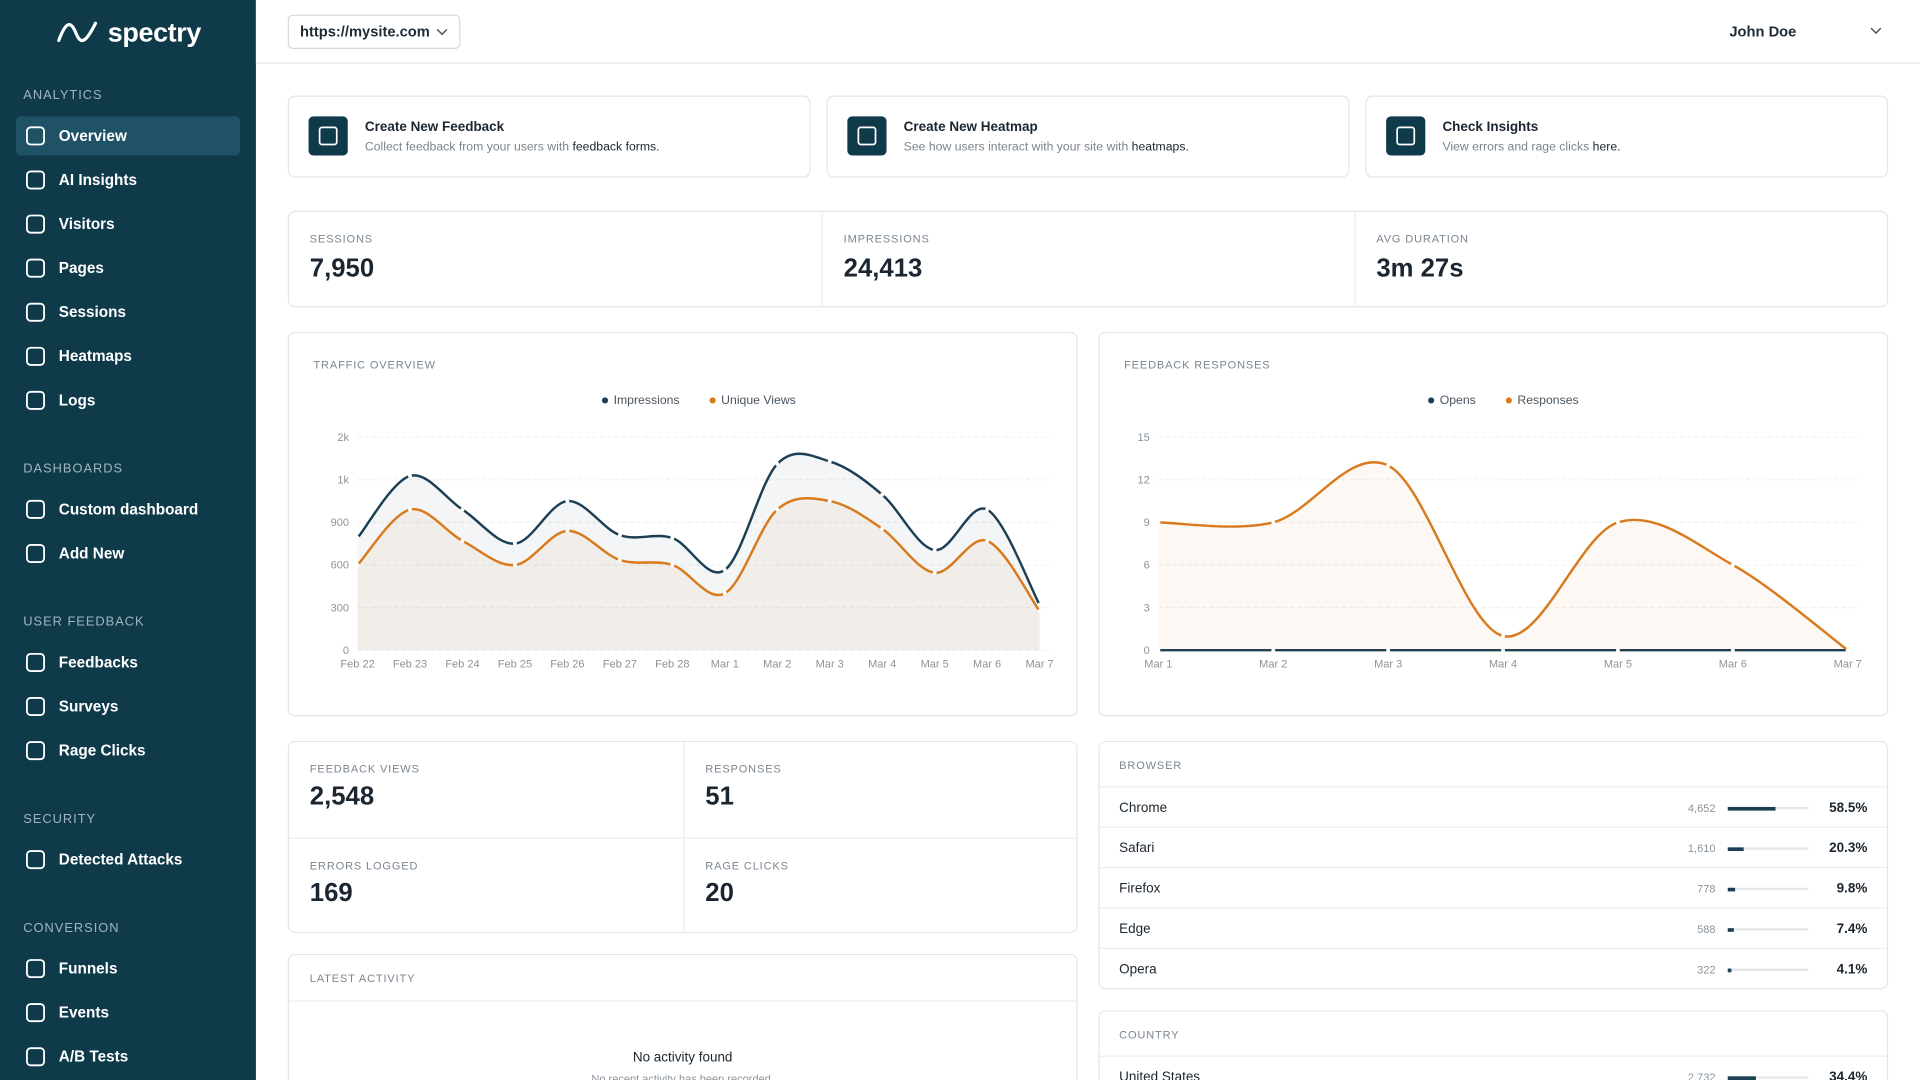 This screenshot has height=1080, width=1920. What do you see at coordinates (1138, 970) in the screenshot?
I see `row-name: Opera` at bounding box center [1138, 970].